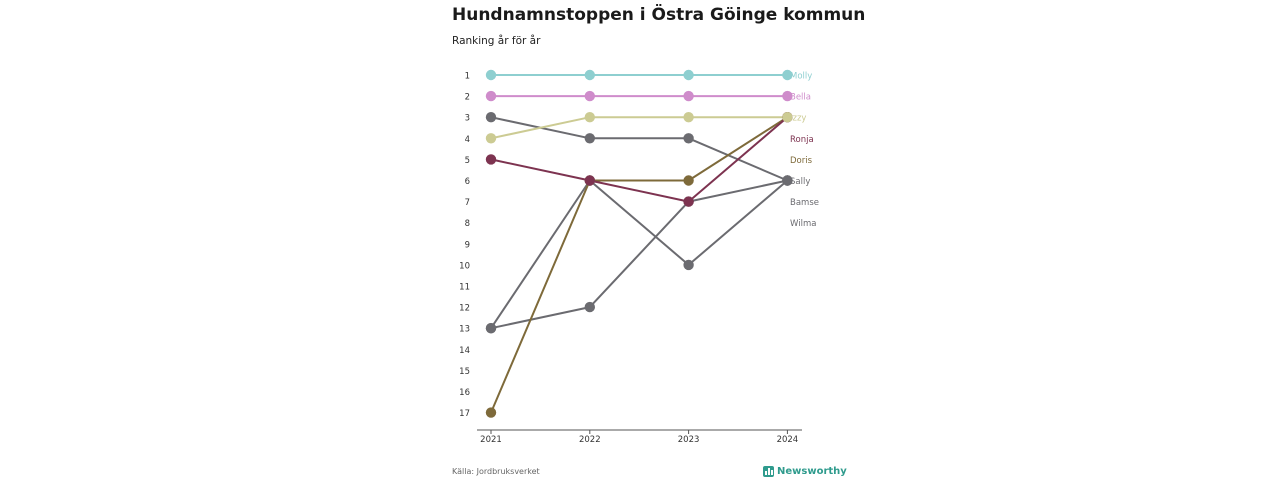 This screenshot has width=1280, height=480. What do you see at coordinates (798, 119) in the screenshot?
I see `series-label-izzy: Izzy` at bounding box center [798, 119].